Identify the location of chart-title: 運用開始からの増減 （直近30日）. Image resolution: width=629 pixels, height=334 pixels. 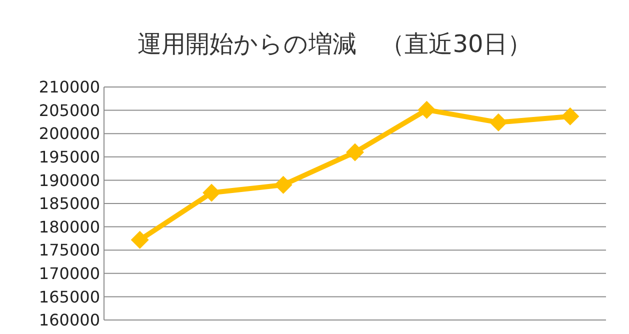
(335, 44).